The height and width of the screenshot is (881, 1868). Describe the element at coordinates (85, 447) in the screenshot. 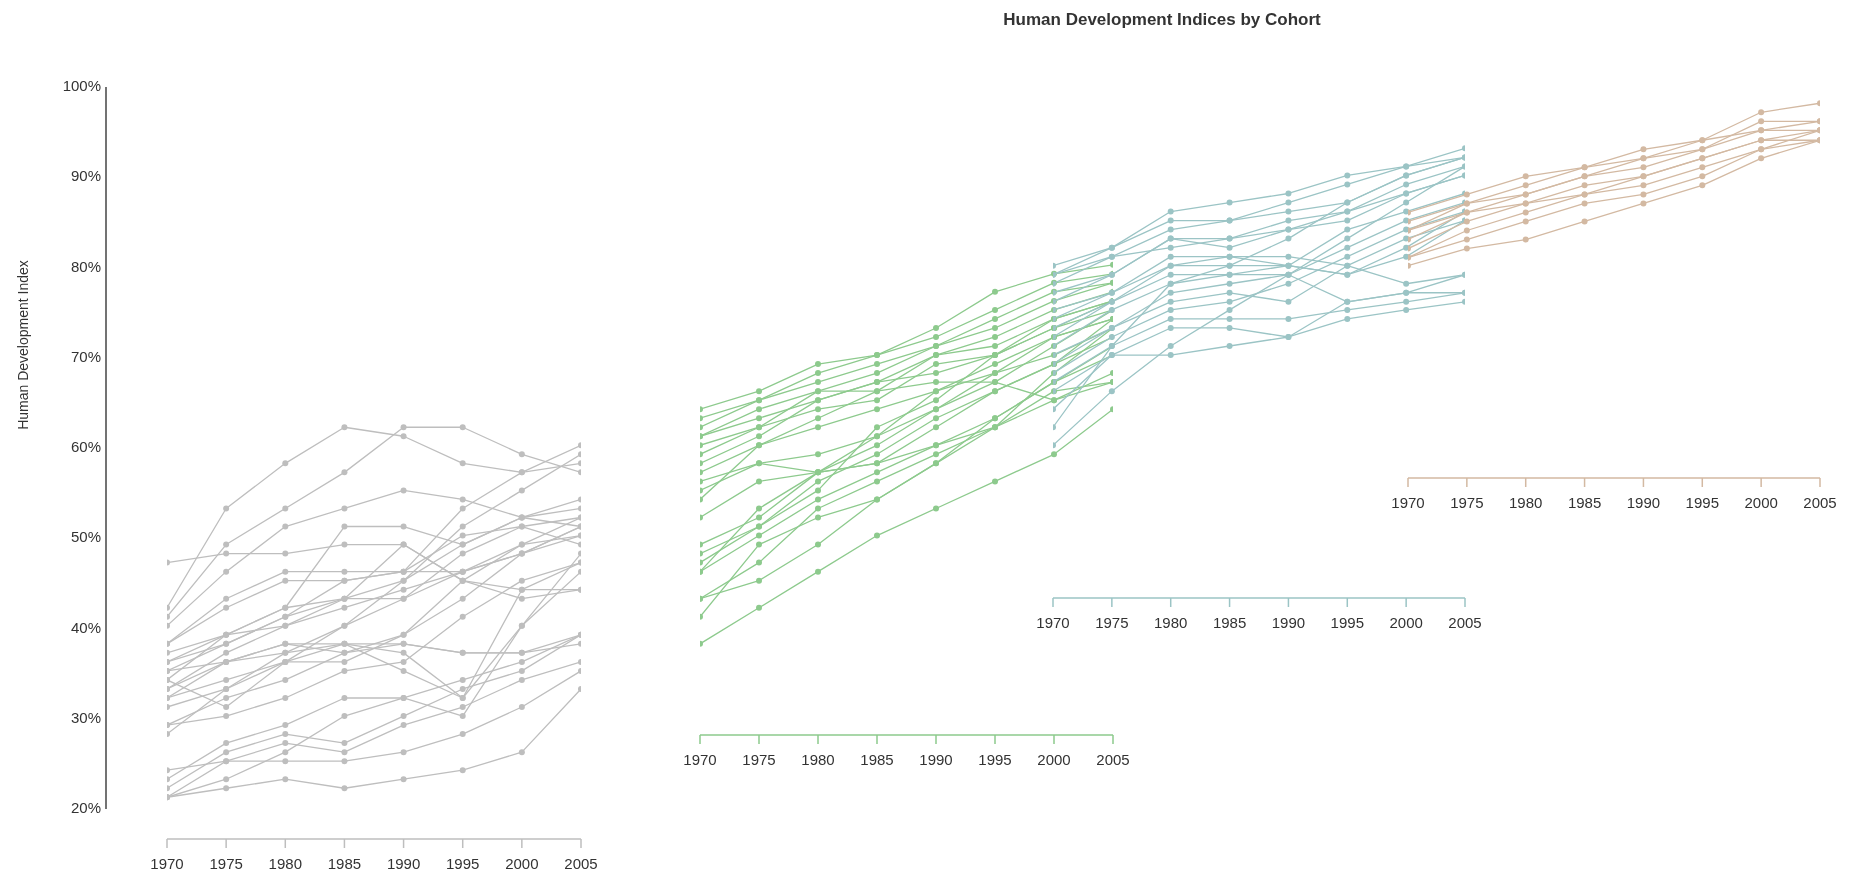

I see `y-tick-label: 60%` at that location.